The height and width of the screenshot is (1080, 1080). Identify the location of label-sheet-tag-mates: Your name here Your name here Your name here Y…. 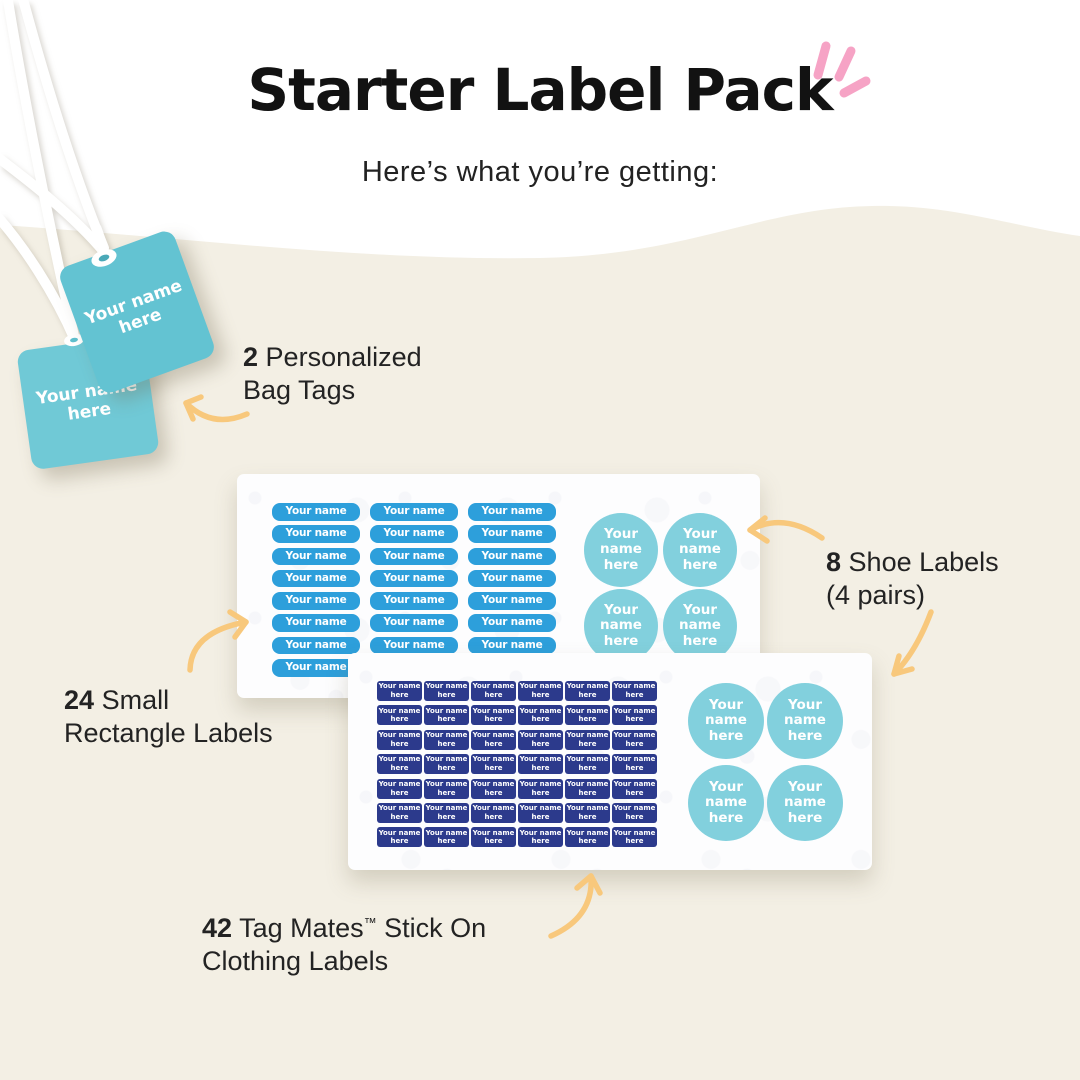
(610, 761).